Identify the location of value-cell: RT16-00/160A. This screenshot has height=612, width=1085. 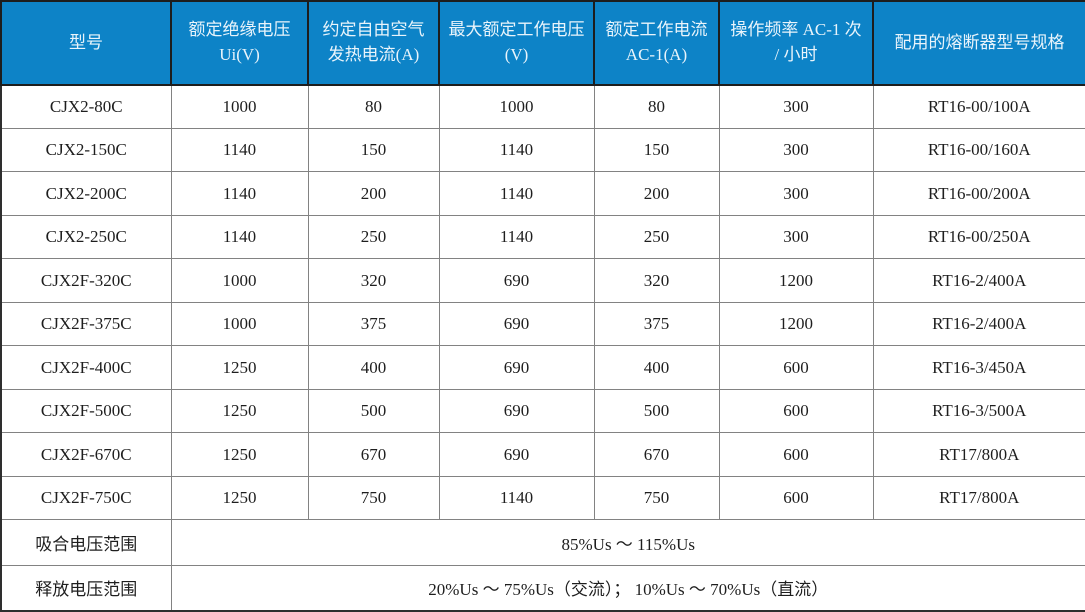
(978, 150).